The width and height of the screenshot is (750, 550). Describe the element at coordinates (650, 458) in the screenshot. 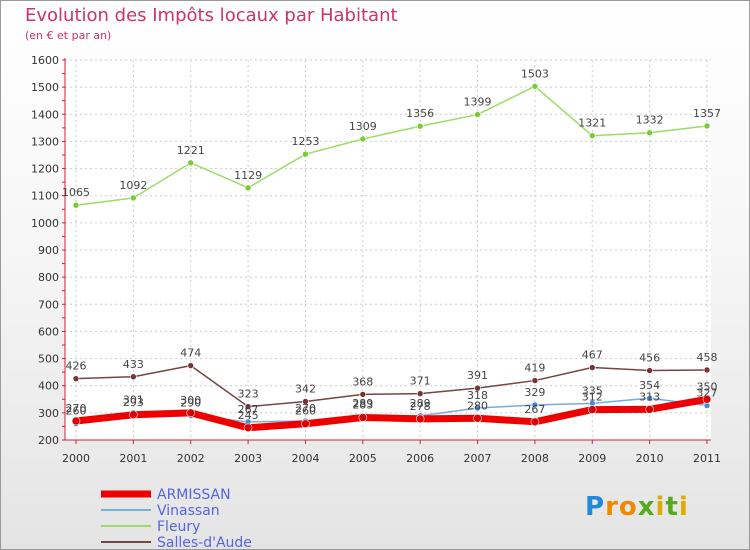

I see `x-tick-label: 2010` at that location.